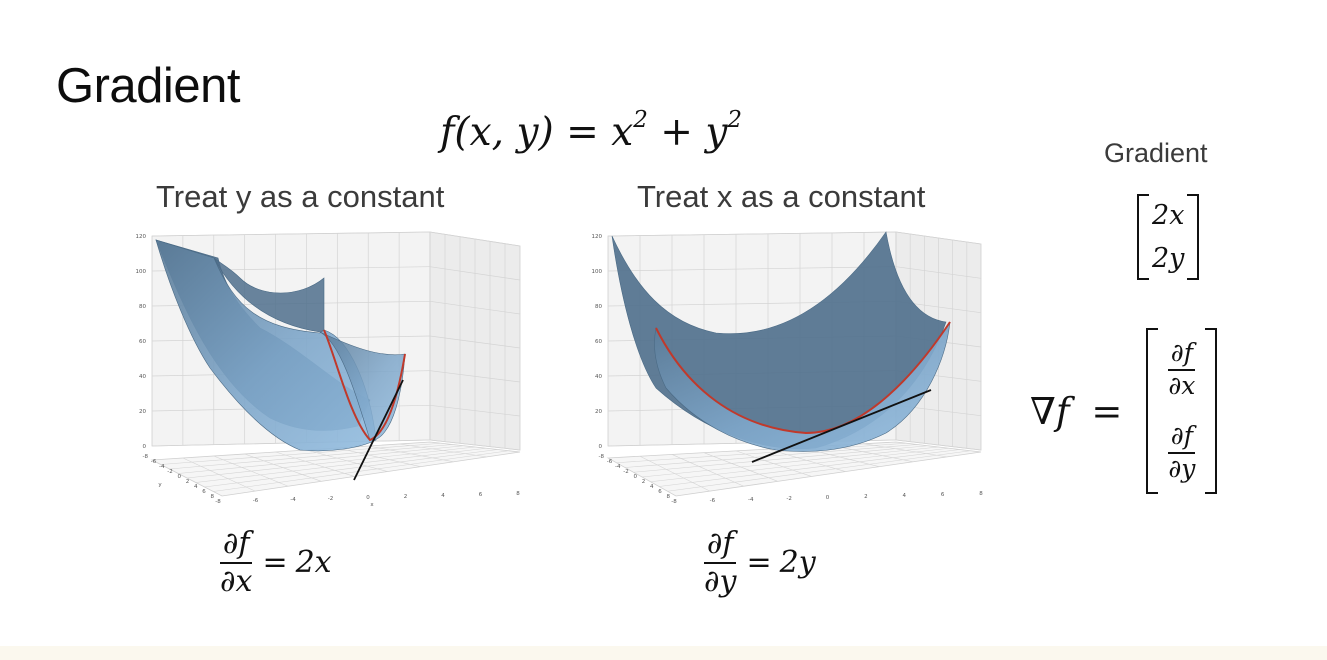  Describe the element at coordinates (372, 505) in the screenshot. I see `x-axis-label: x` at that location.